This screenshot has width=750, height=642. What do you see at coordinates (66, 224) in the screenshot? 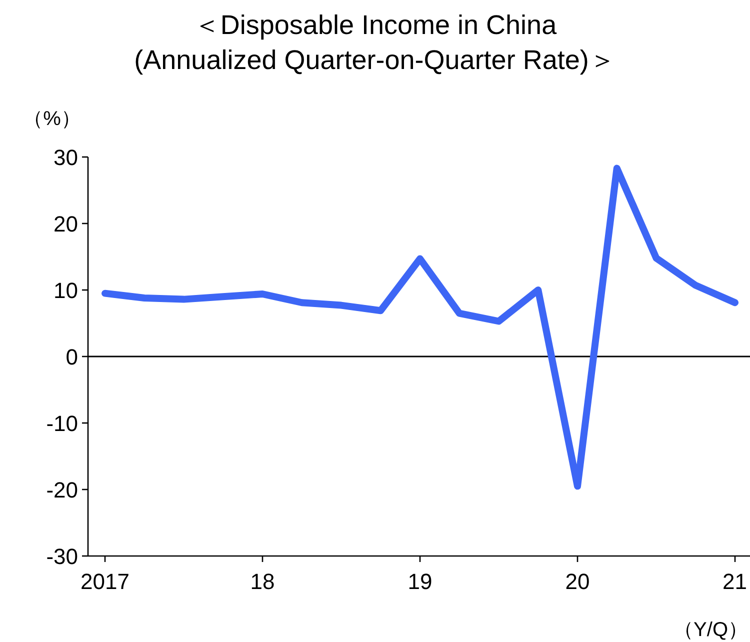
I see `y-tick-label: 20` at bounding box center [66, 224].